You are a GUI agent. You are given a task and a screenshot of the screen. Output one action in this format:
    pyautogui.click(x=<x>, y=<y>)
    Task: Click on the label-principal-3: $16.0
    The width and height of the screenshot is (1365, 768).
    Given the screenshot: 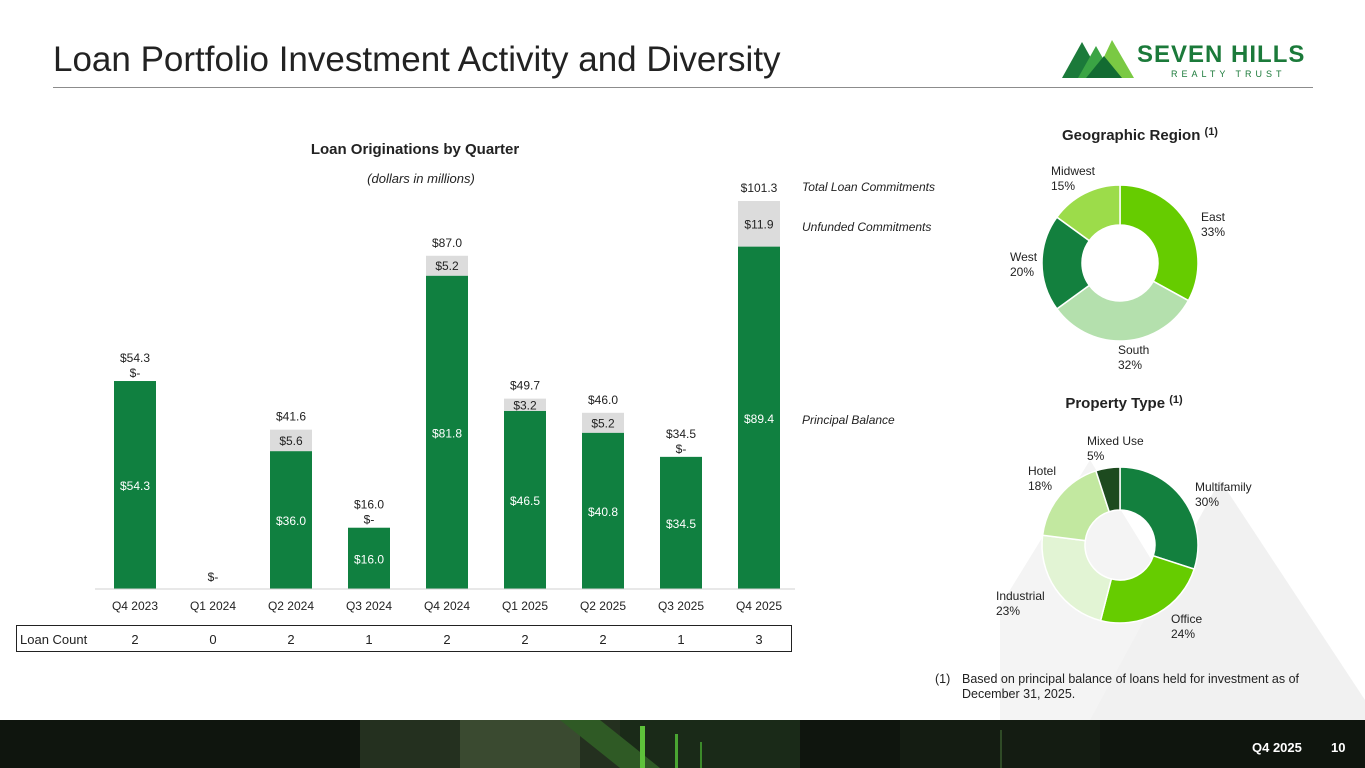 What is the action you would take?
    pyautogui.click(x=369, y=559)
    